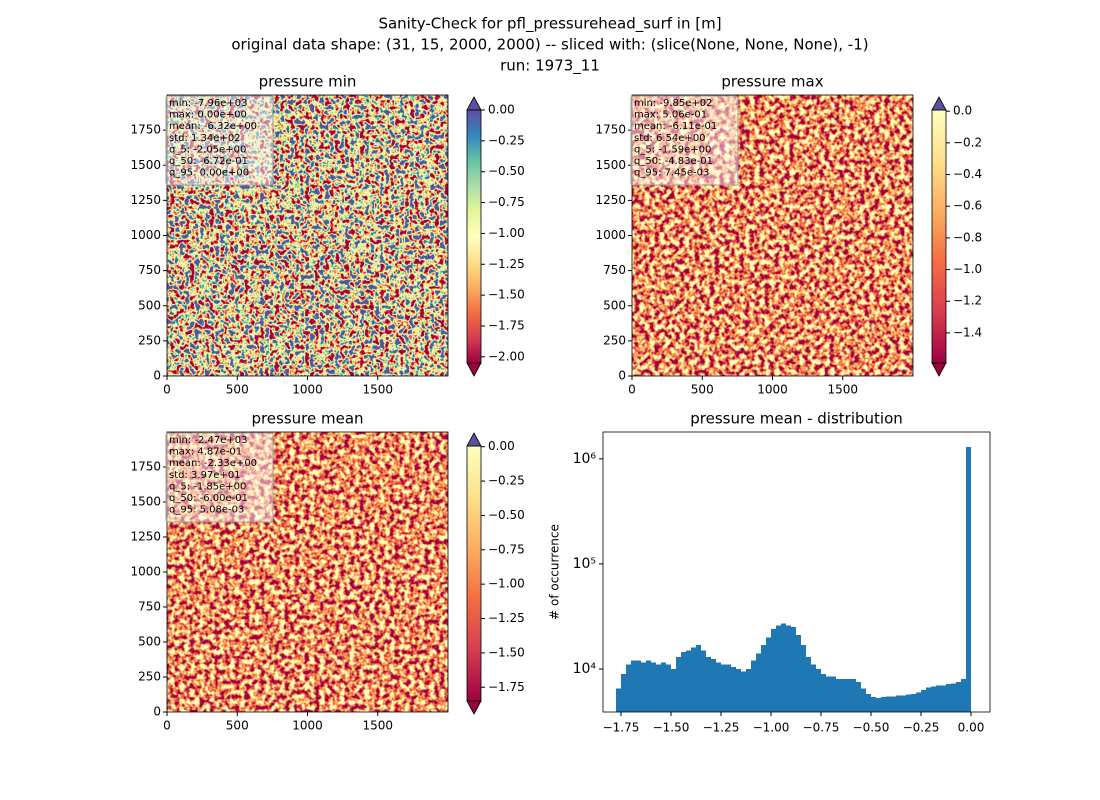 The width and height of the screenshot is (1100, 800). I want to click on x-tick-label: −1.50, so click(671, 728).